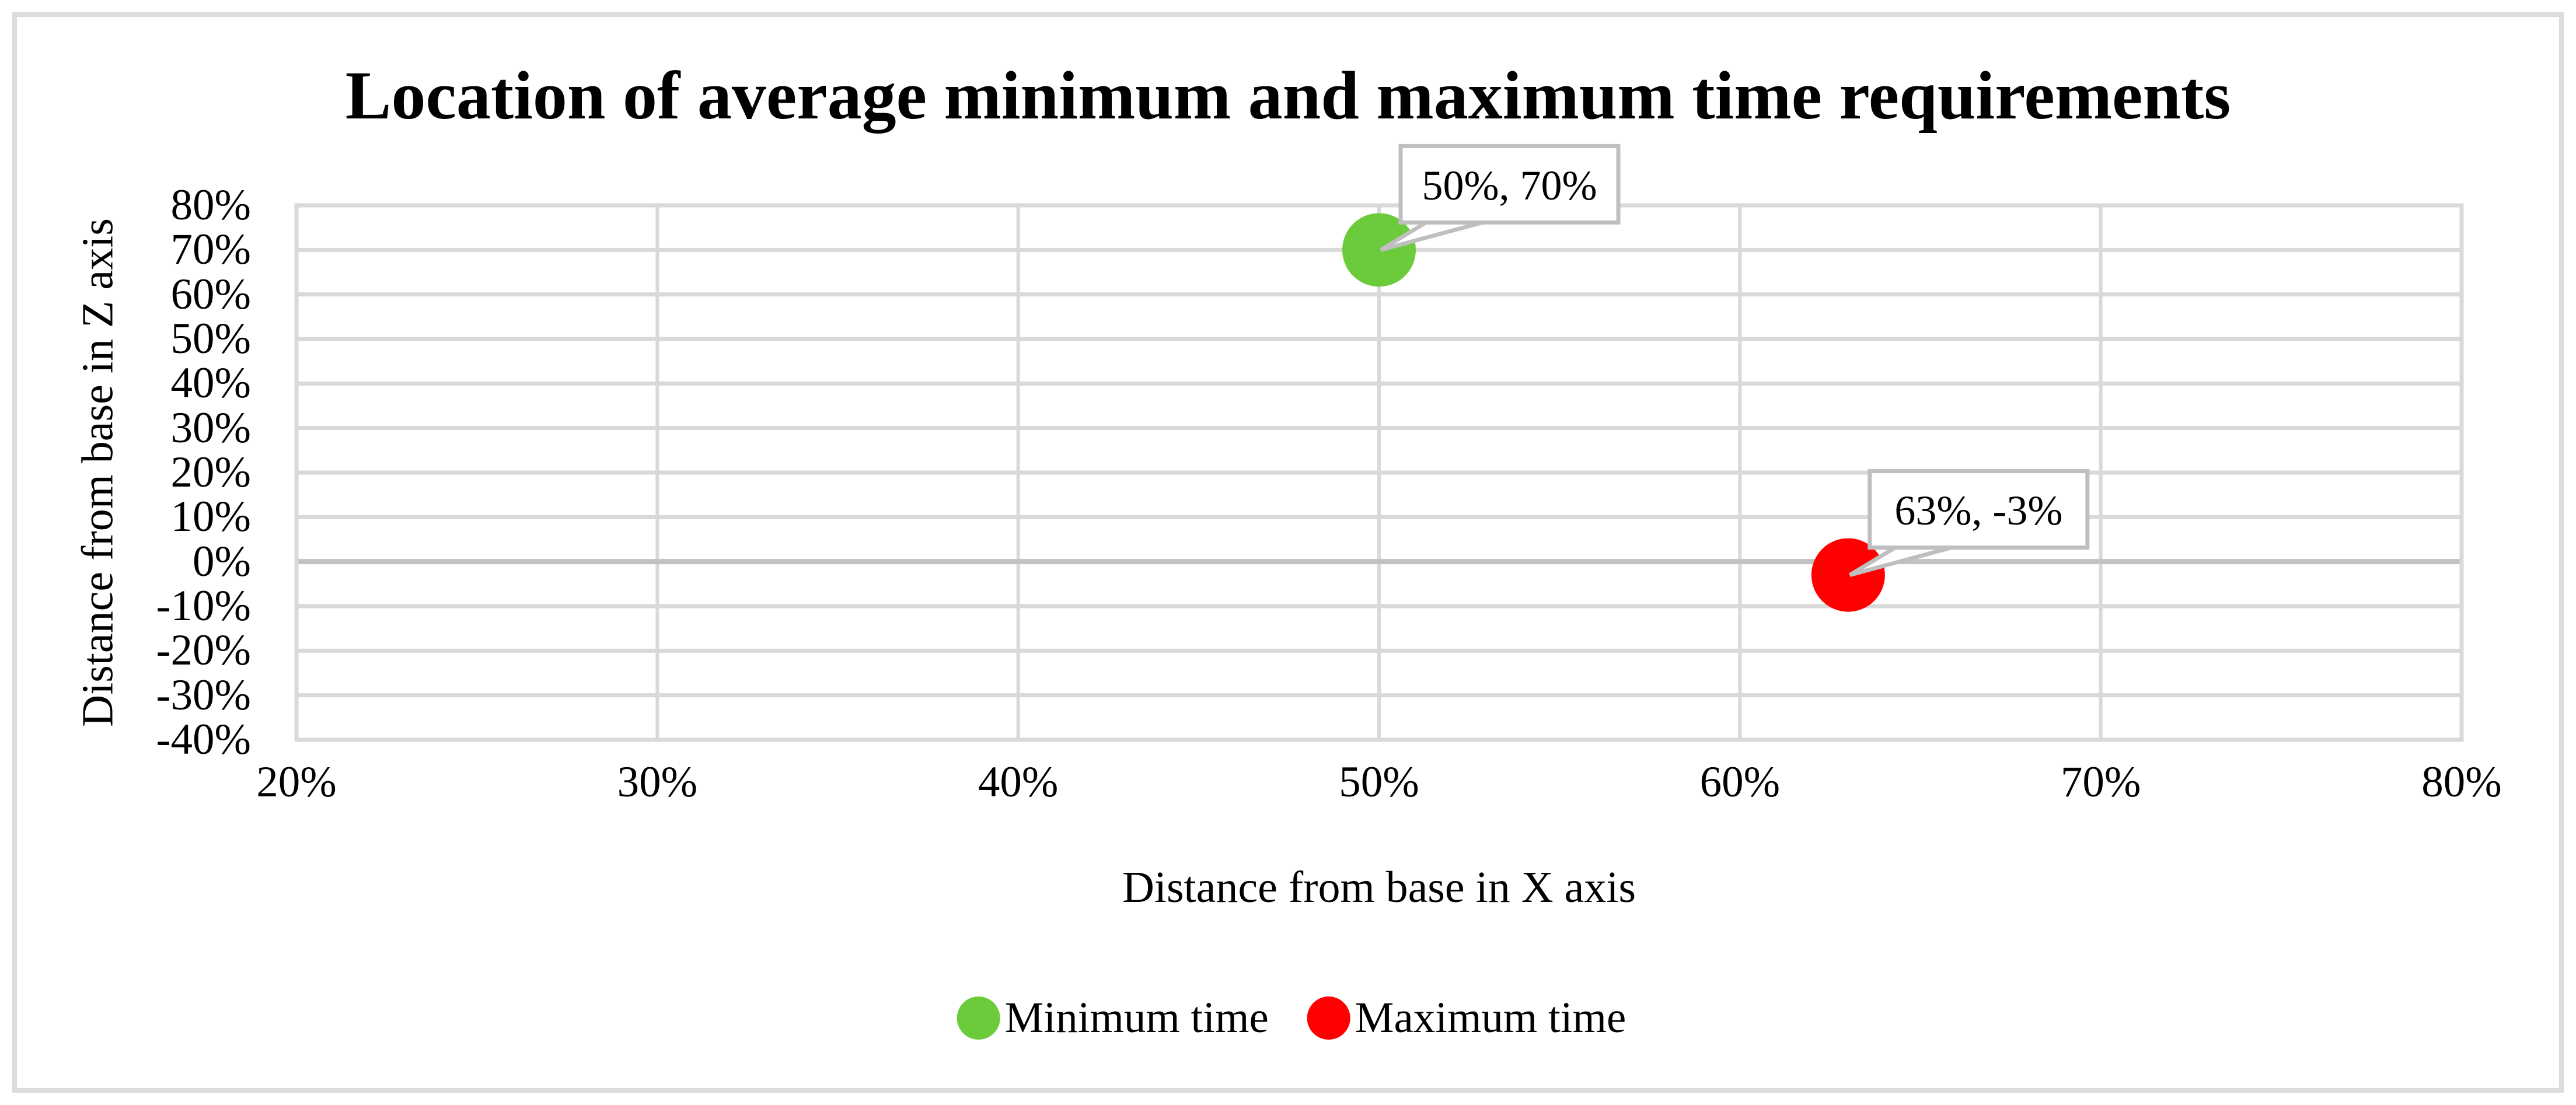 This screenshot has height=1105, width=2576. I want to click on minimum-time-marker-icon, so click(978, 1018).